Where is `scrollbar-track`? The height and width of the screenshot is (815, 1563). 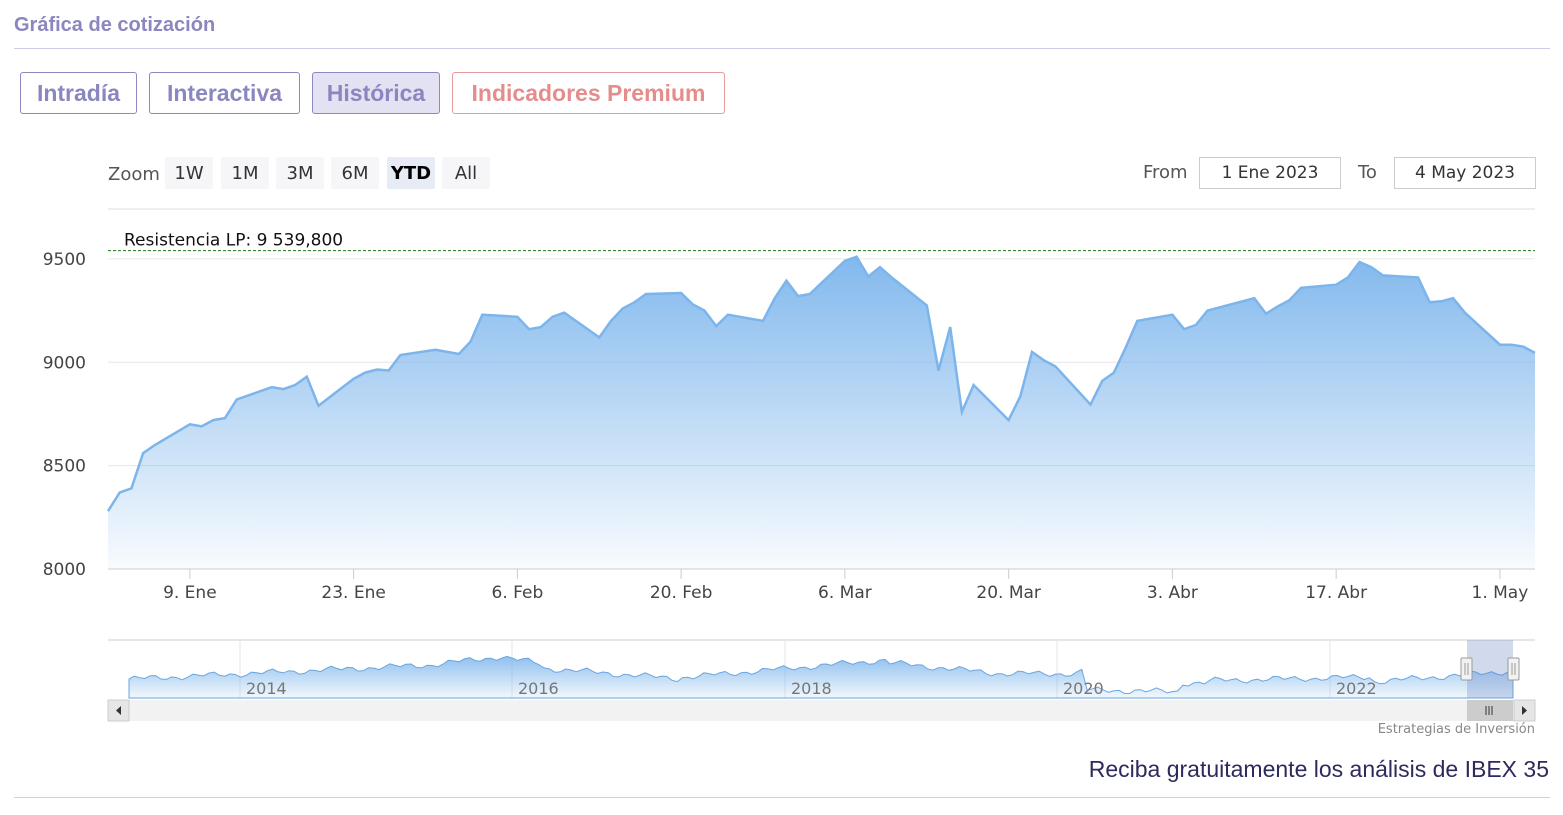
scrollbar-track is located at coordinates (821, 710).